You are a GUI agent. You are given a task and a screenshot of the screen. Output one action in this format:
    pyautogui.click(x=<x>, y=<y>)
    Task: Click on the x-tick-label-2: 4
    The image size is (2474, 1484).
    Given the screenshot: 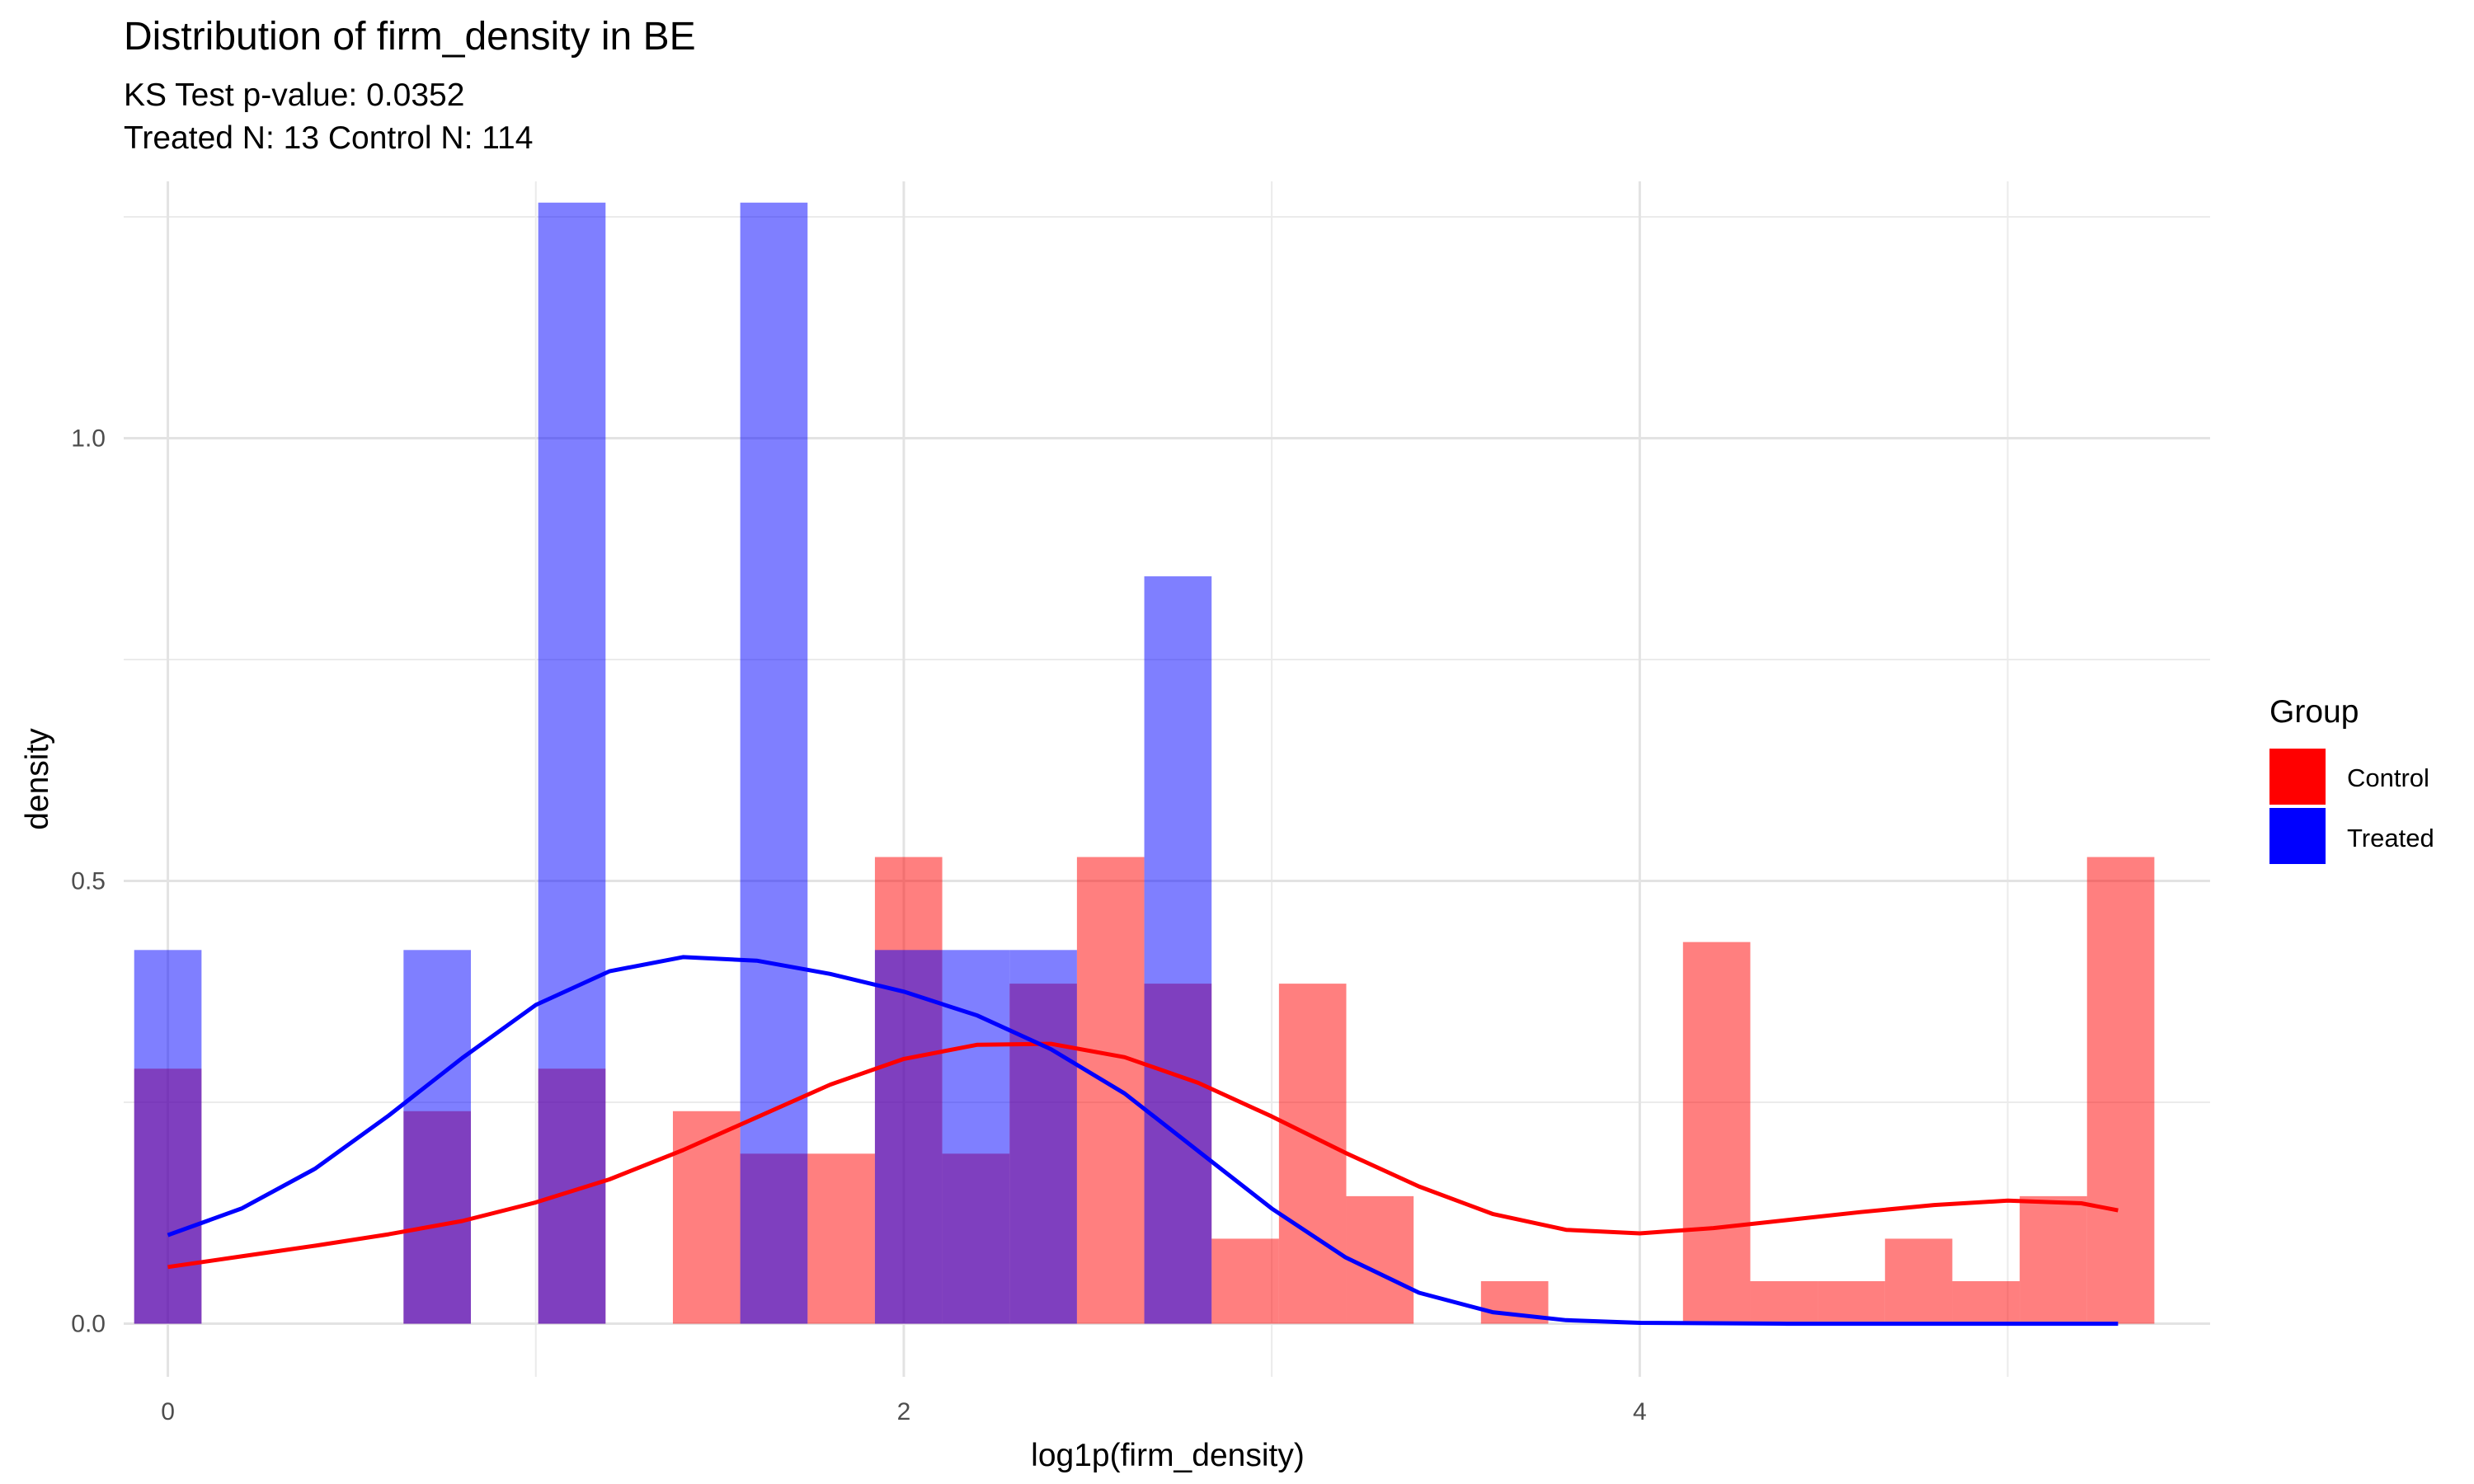 What is the action you would take?
    pyautogui.click(x=1640, y=1411)
    